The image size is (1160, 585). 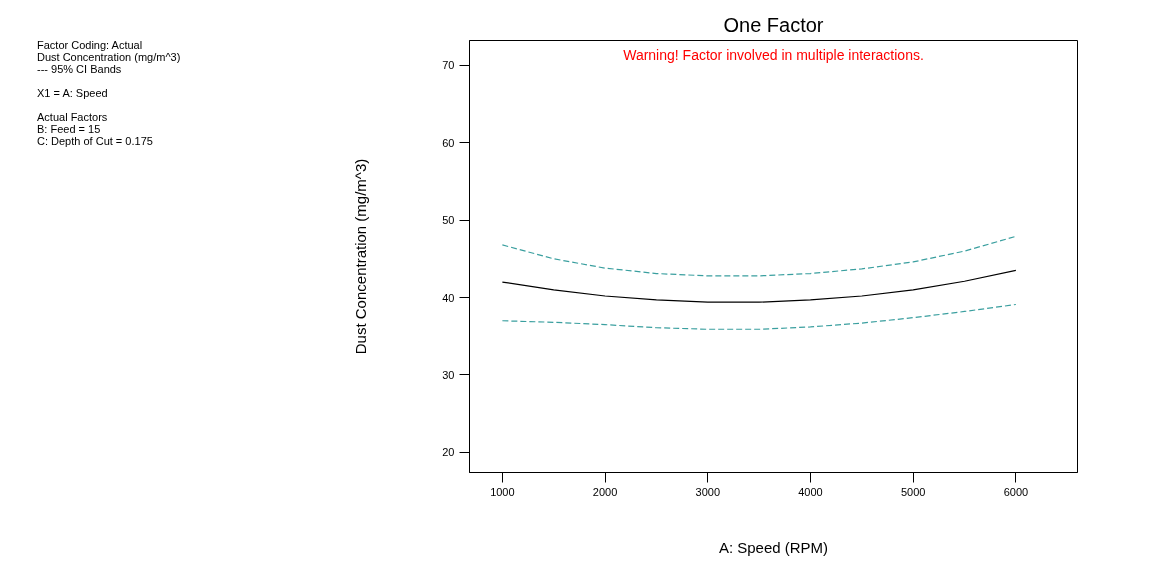 What do you see at coordinates (448, 220) in the screenshot?
I see `y-tick-label: 50` at bounding box center [448, 220].